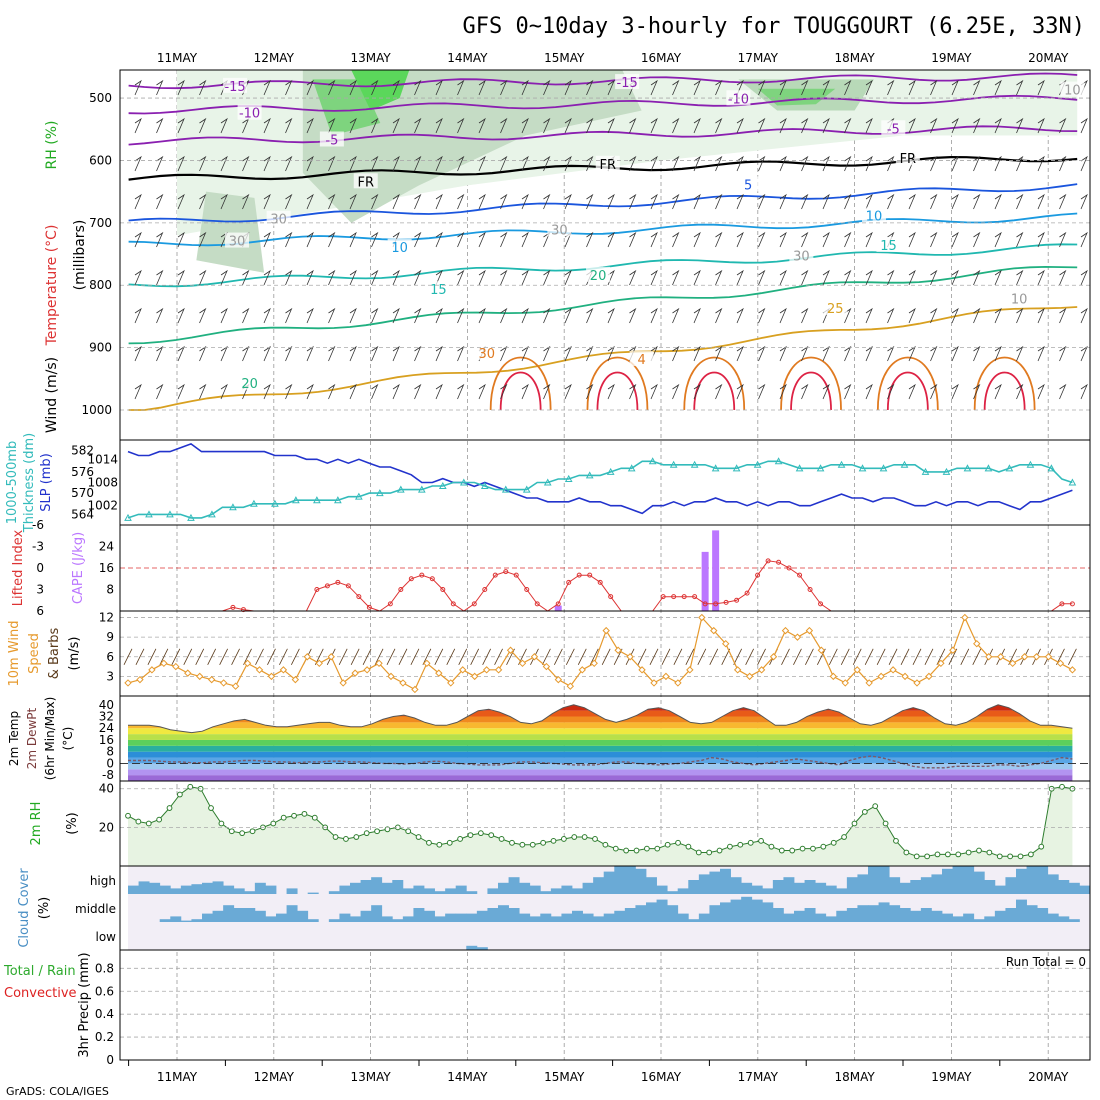  I want to click on contour-label: 10, so click(1019, 300).